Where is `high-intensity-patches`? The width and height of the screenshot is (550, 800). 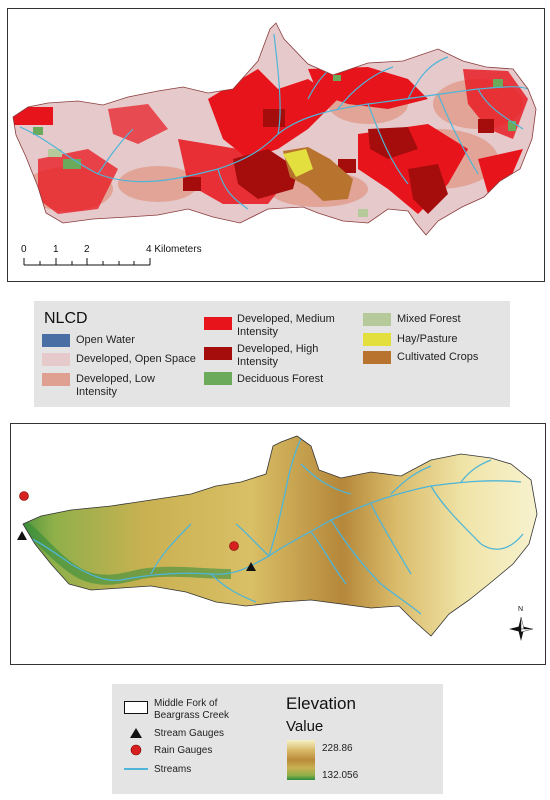
high-intensity-patches is located at coordinates (338, 161).